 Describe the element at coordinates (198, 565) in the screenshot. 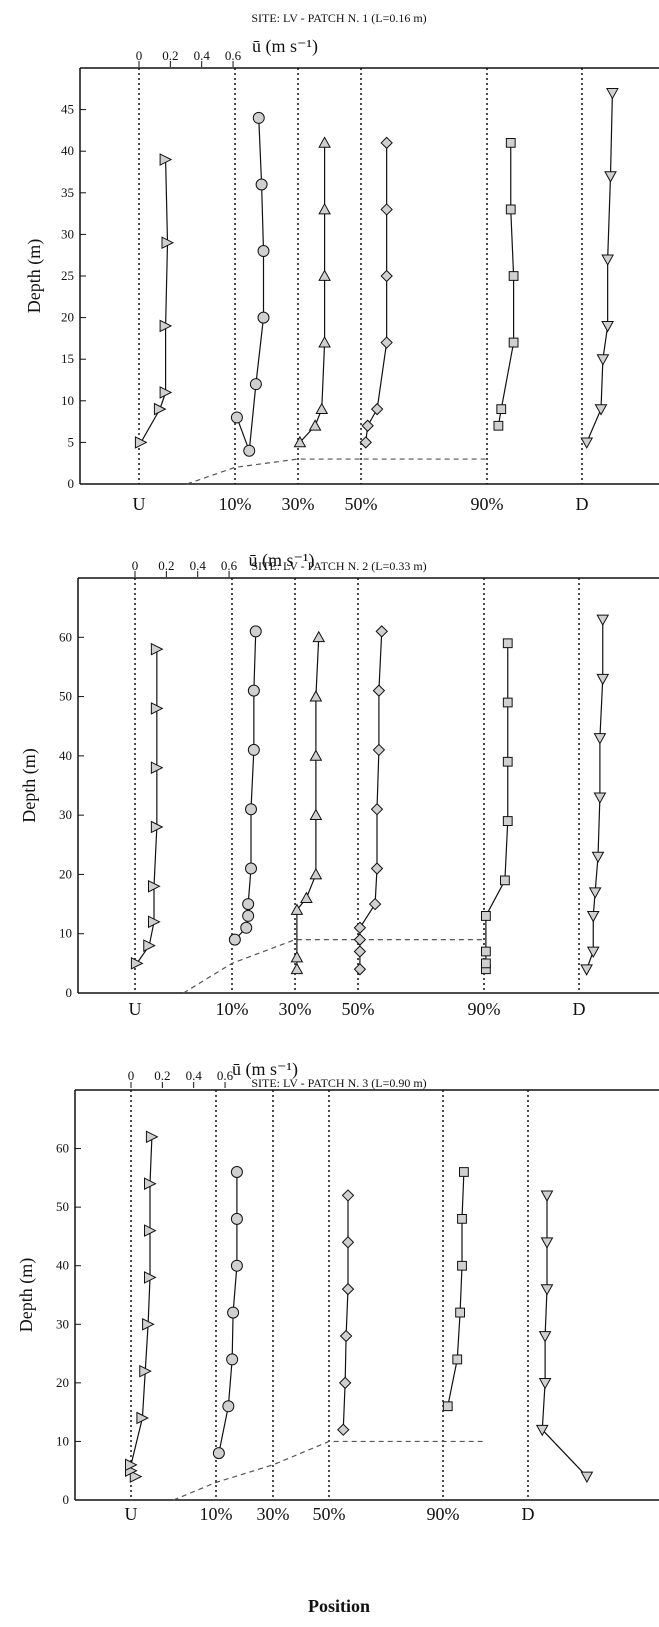

I see `top-tick-label: 0.4` at that location.